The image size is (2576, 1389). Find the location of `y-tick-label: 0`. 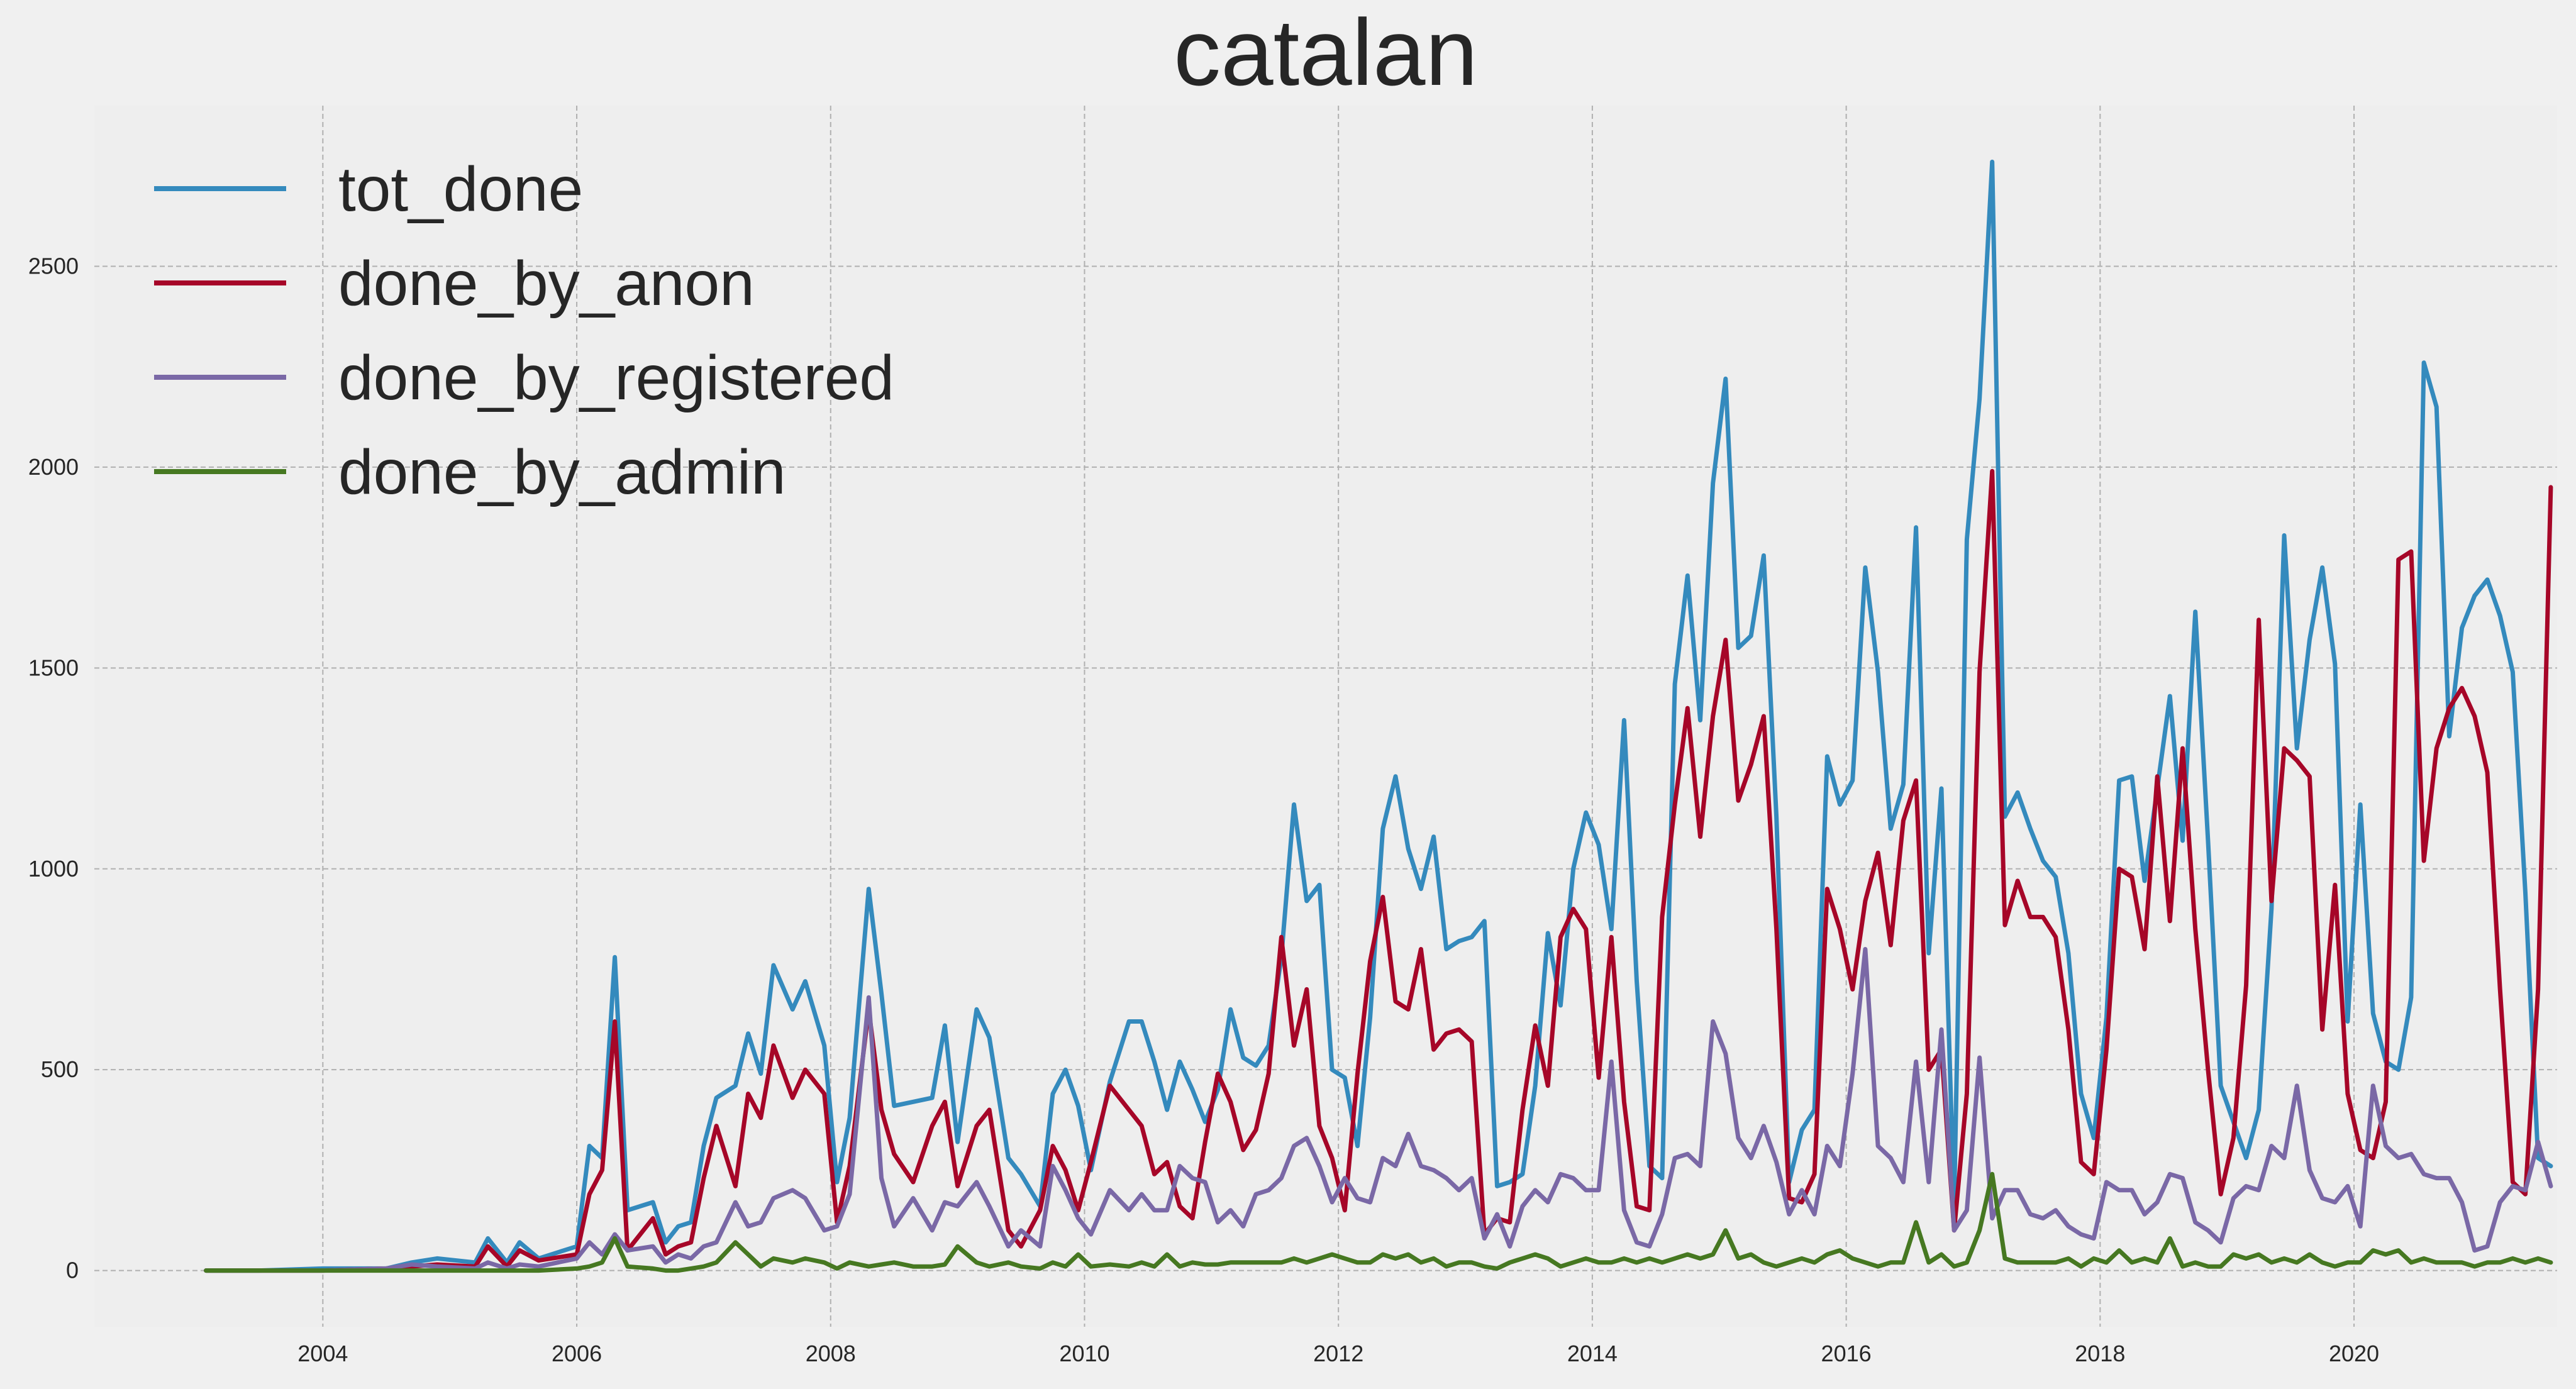

y-tick-label: 0 is located at coordinates (72, 1270).